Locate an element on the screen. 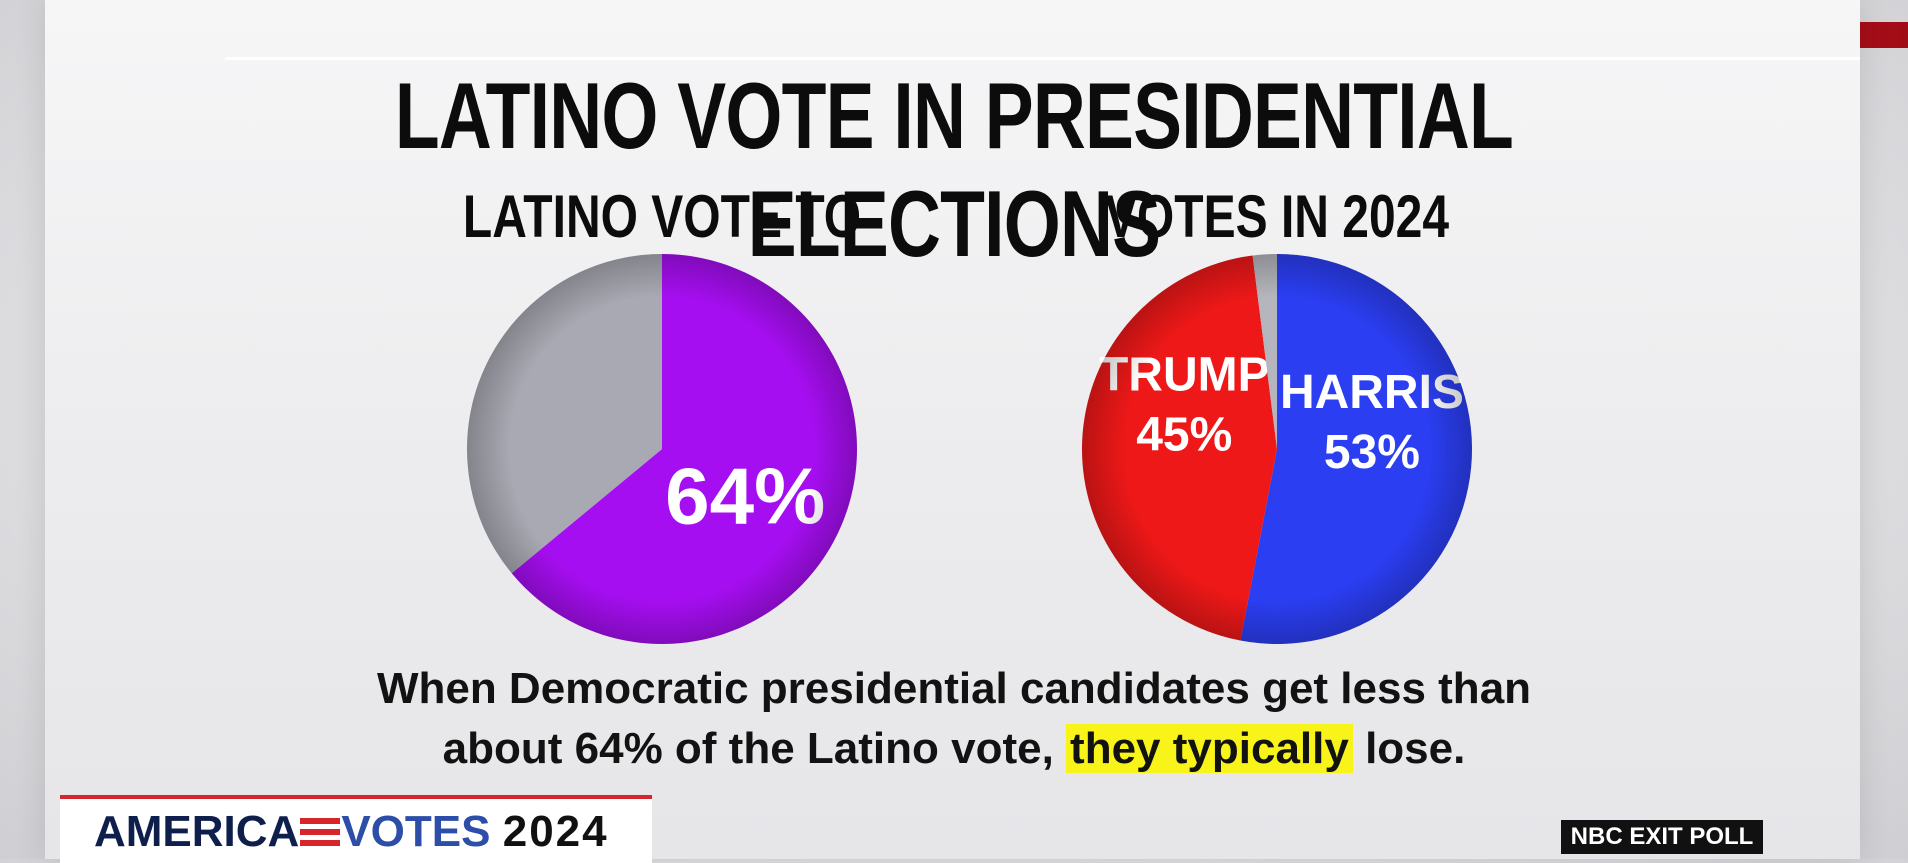  pie-chart-latino-vote-to-win: 64% is located at coordinates (662, 449).